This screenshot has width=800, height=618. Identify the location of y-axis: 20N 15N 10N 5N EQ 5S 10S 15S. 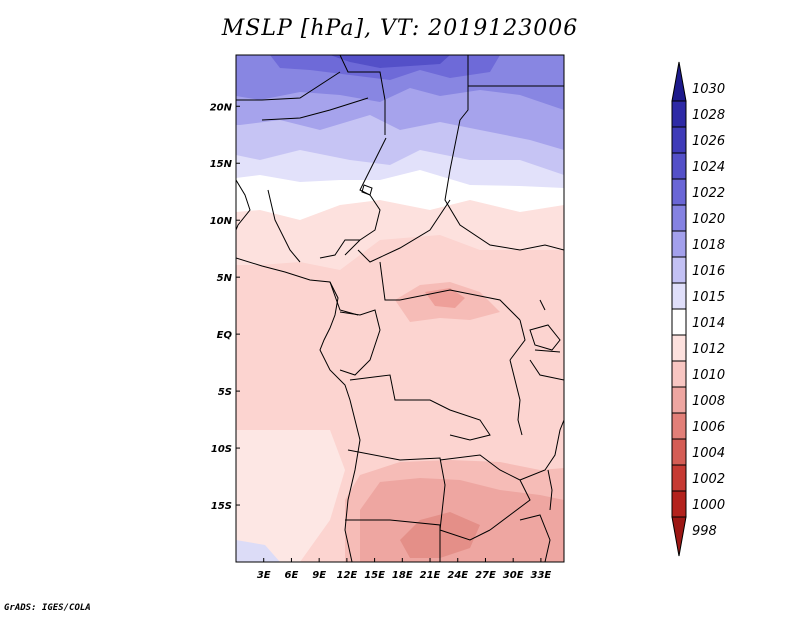
(225, 307).